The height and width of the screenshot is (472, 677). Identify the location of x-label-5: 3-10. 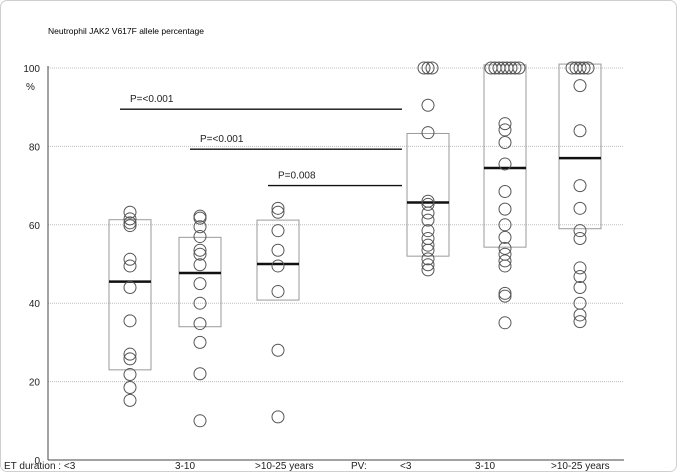
(485, 466).